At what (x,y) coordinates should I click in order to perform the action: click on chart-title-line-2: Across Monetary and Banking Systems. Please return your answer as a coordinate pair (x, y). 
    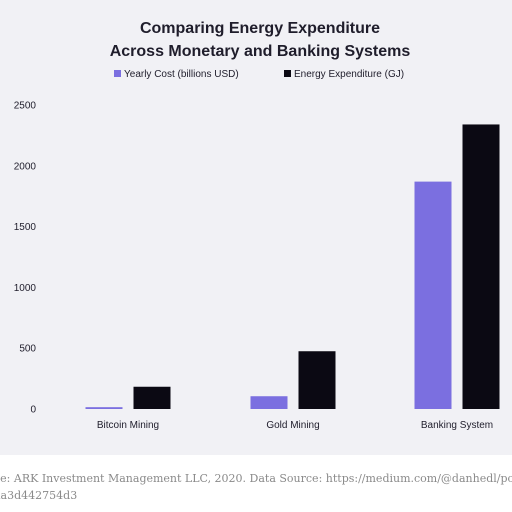
    Looking at the image, I should click on (260, 51).